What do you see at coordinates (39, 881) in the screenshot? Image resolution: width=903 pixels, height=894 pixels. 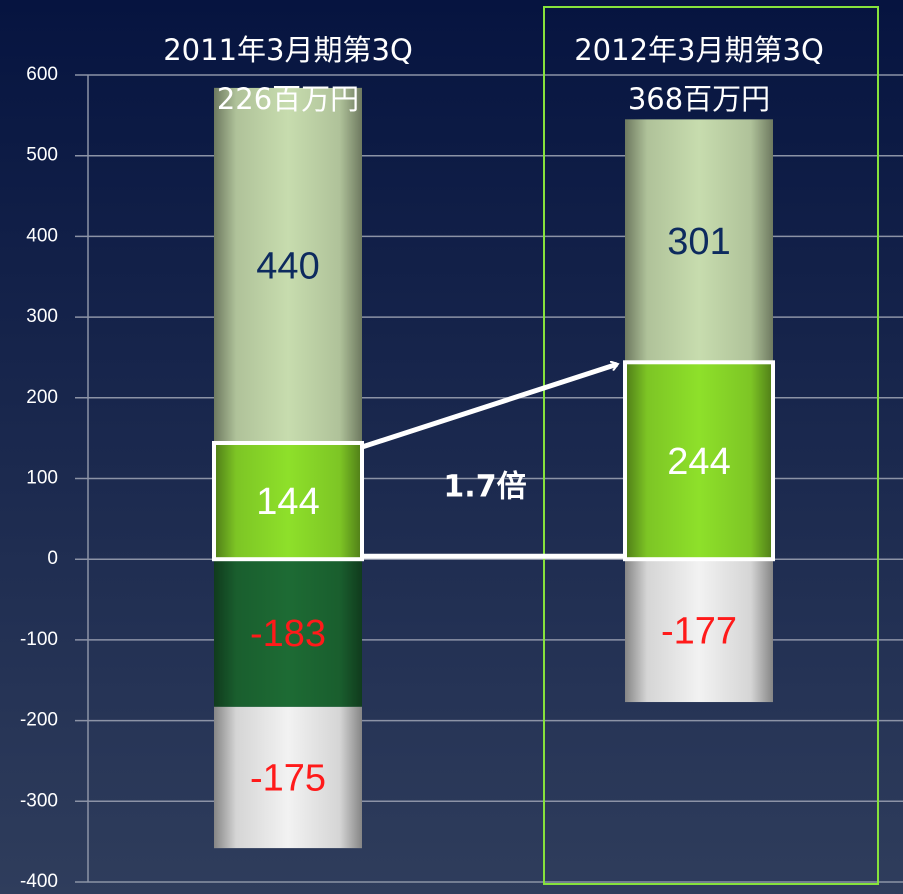 I see `y-tick-label: -400` at bounding box center [39, 881].